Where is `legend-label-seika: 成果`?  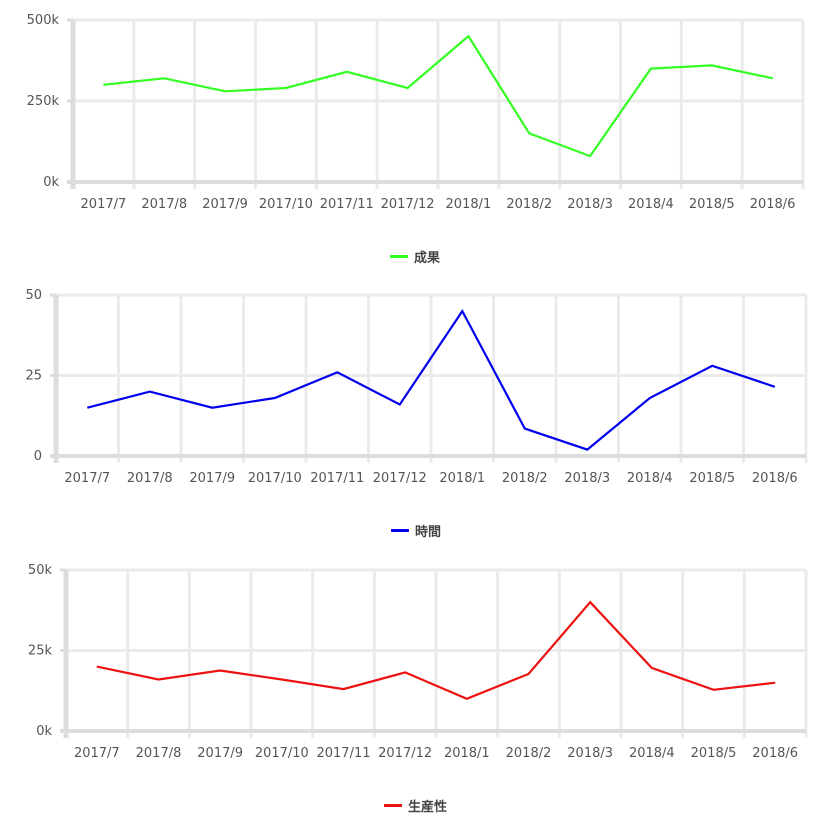 legend-label-seika: 成果 is located at coordinates (427, 258).